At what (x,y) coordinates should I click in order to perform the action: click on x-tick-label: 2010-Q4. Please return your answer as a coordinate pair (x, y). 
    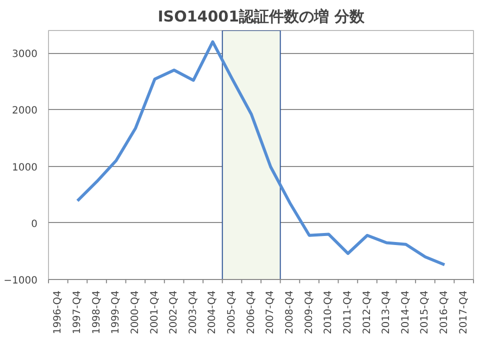
    Looking at the image, I should click on (328, 312).